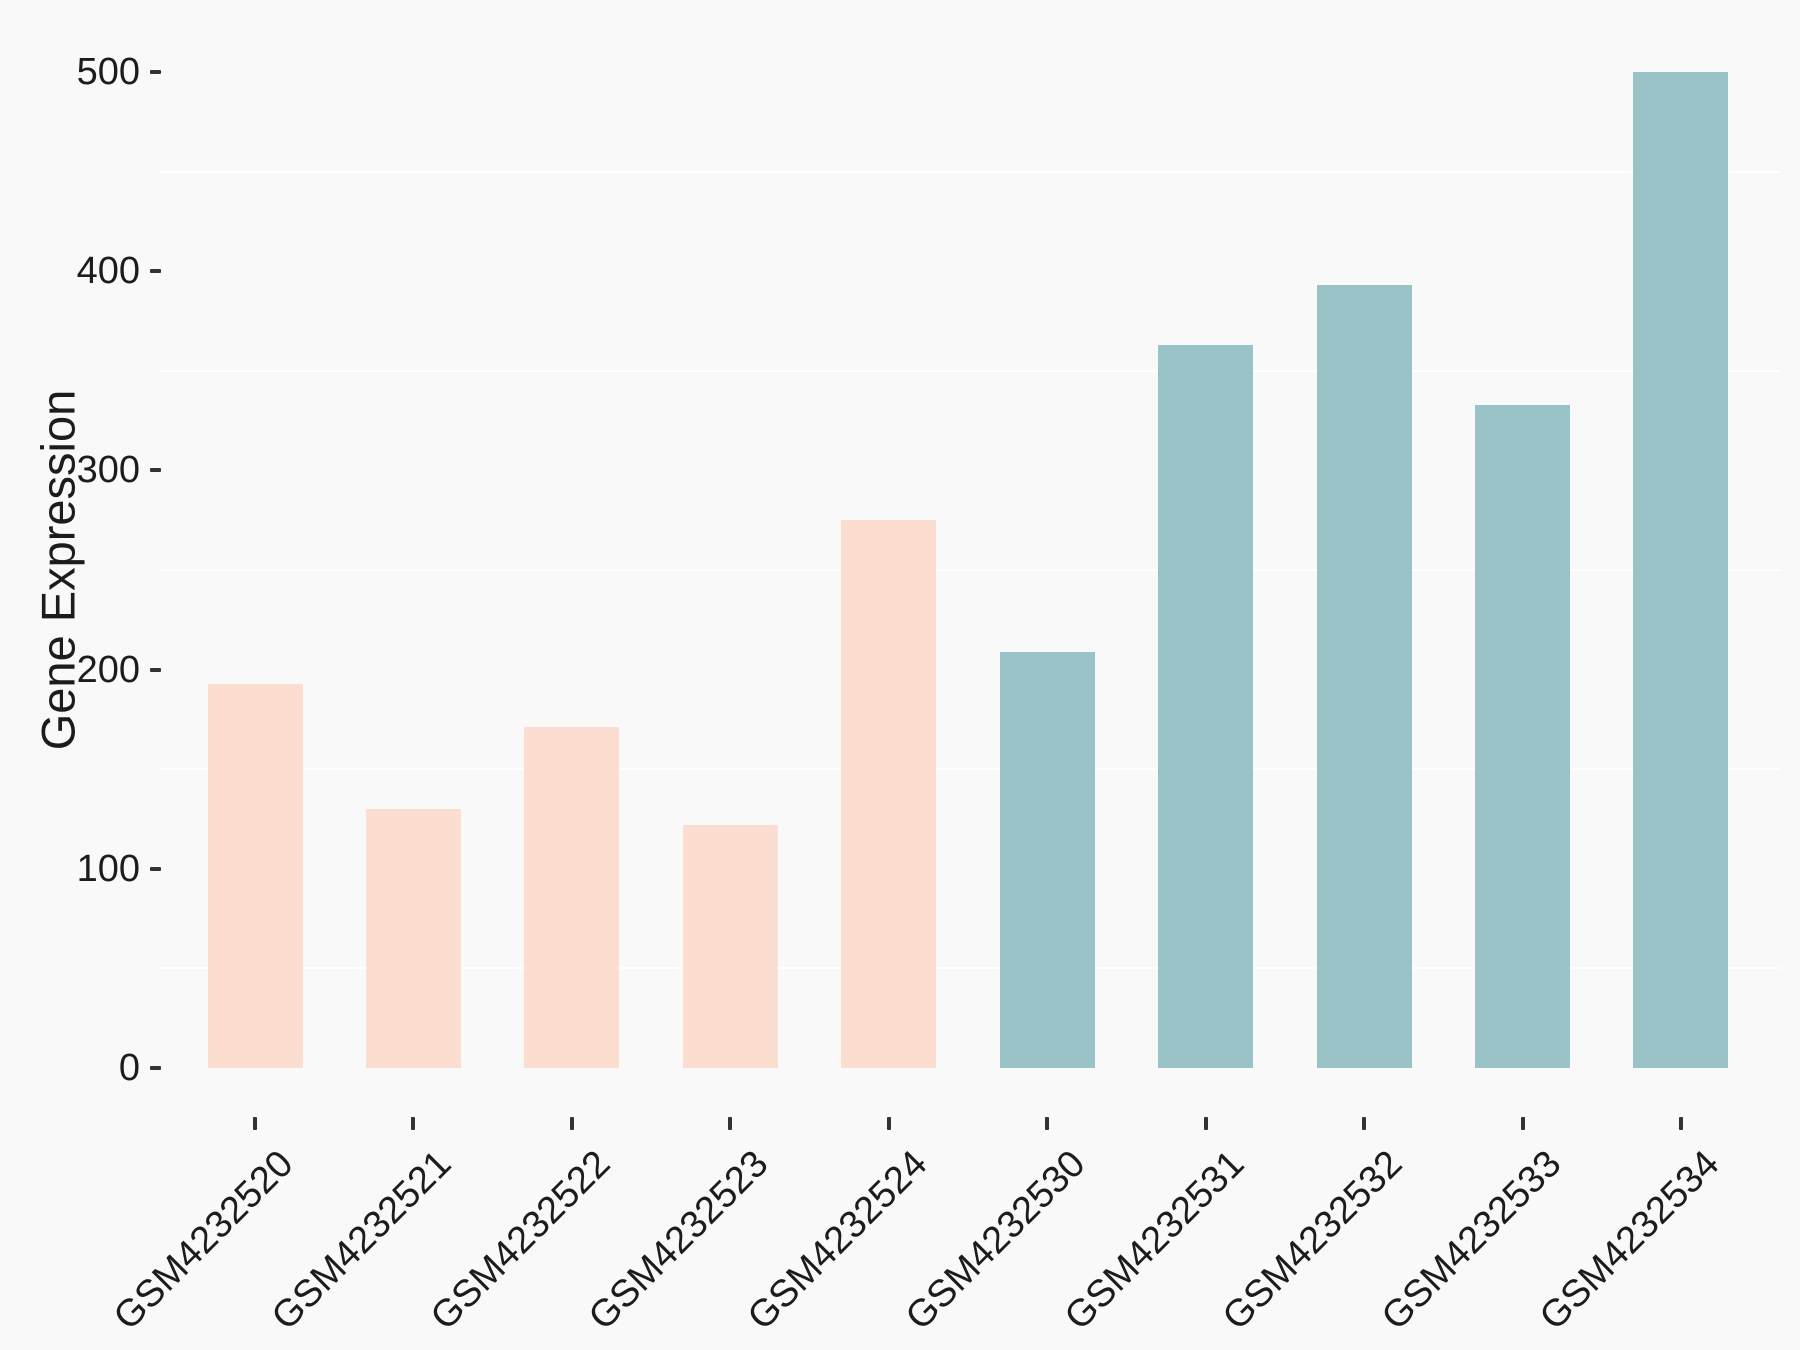 Image resolution: width=1800 pixels, height=1350 pixels. Describe the element at coordinates (1047, 859) in the screenshot. I see `bar-GSM4232530` at that location.